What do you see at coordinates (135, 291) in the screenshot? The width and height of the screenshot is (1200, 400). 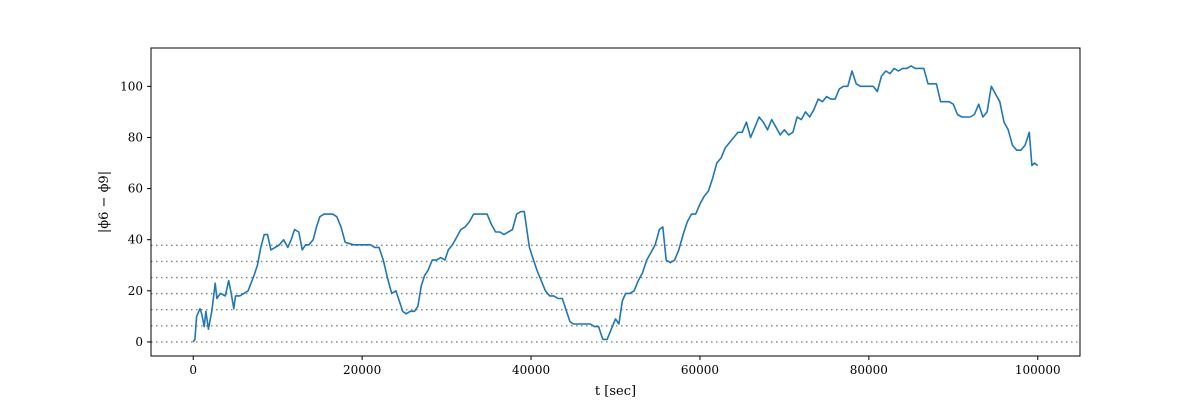 I see `y-tick-label: 20` at bounding box center [135, 291].